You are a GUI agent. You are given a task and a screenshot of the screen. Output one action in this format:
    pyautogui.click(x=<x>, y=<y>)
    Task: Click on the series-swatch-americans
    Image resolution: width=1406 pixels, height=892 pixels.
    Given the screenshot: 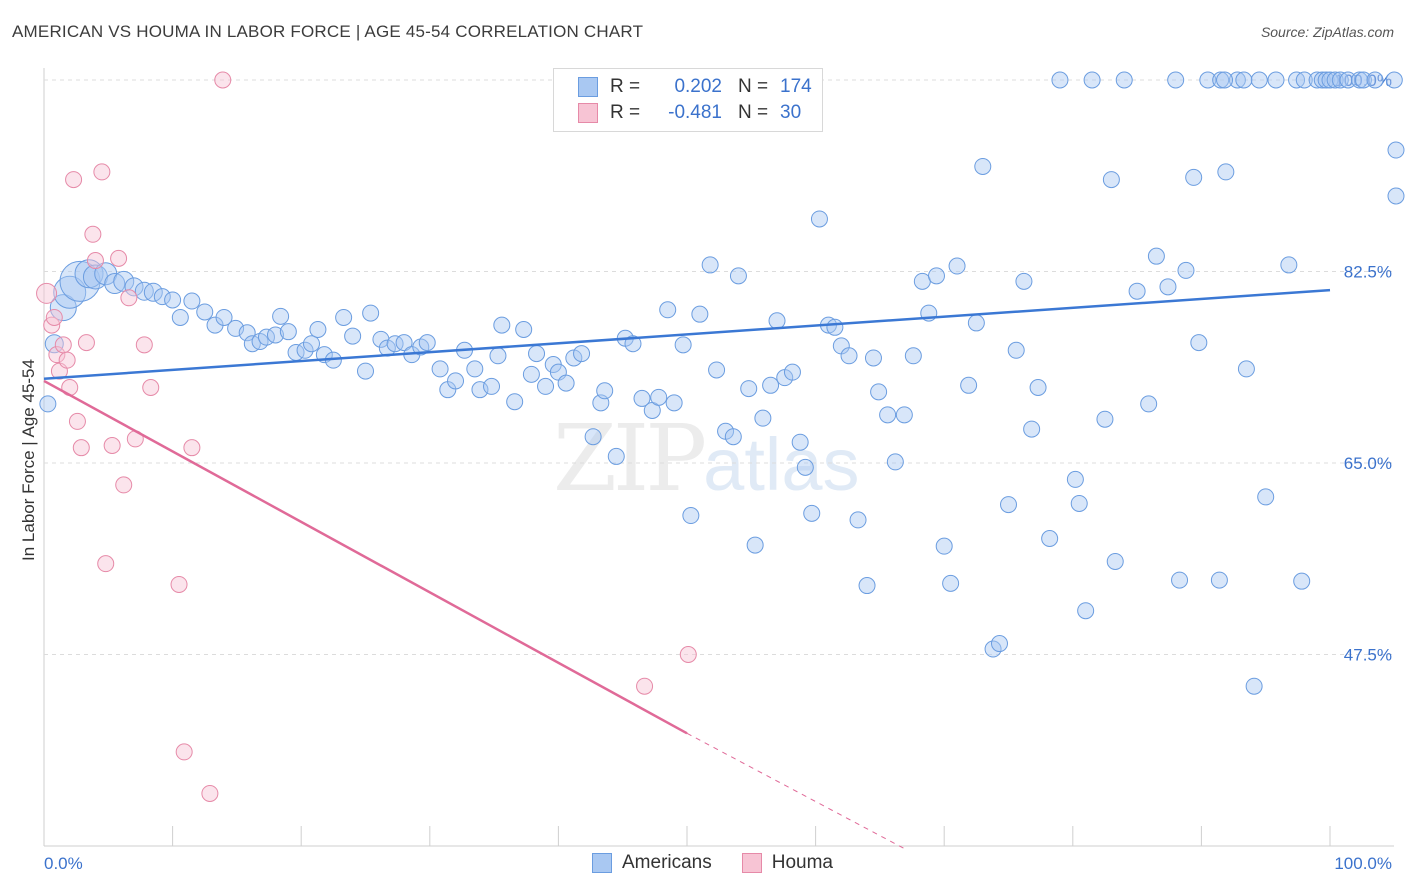 What is the action you would take?
    pyautogui.click(x=602, y=863)
    